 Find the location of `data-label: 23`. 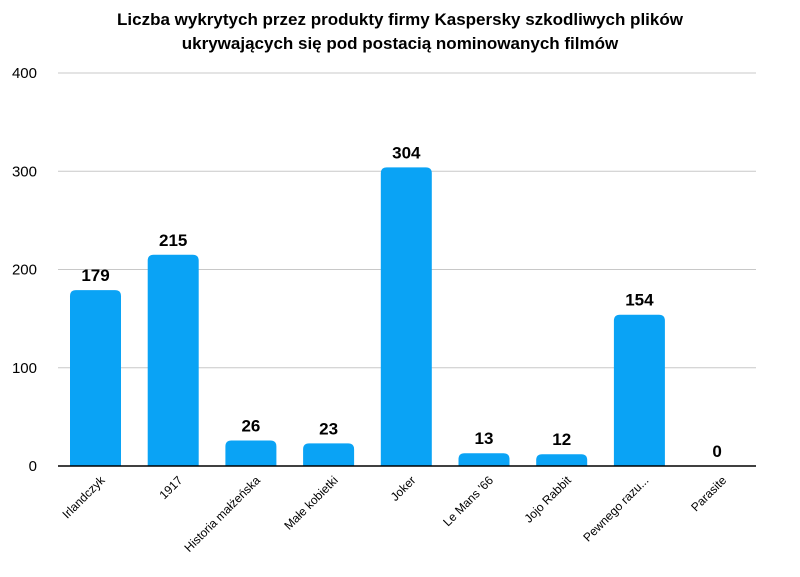

data-label: 23 is located at coordinates (328, 428).